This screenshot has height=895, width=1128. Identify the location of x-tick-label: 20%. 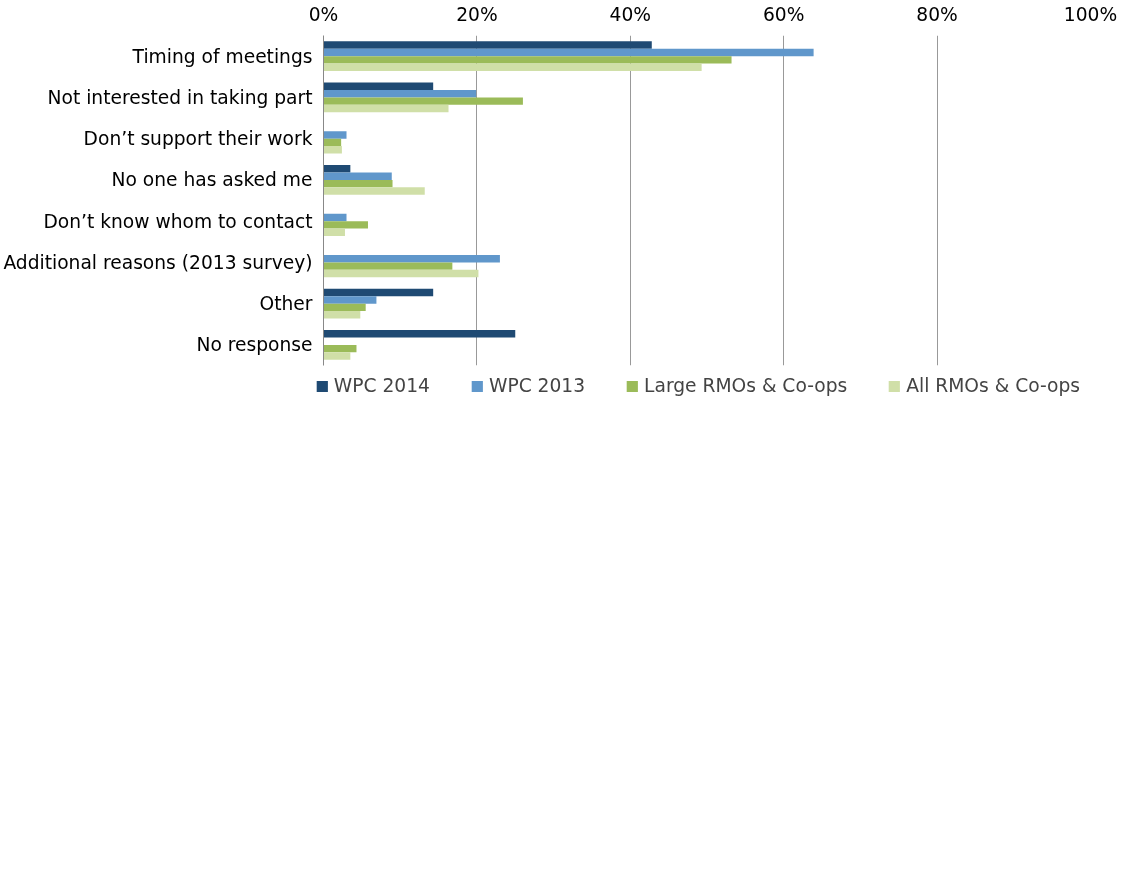
(477, 14).